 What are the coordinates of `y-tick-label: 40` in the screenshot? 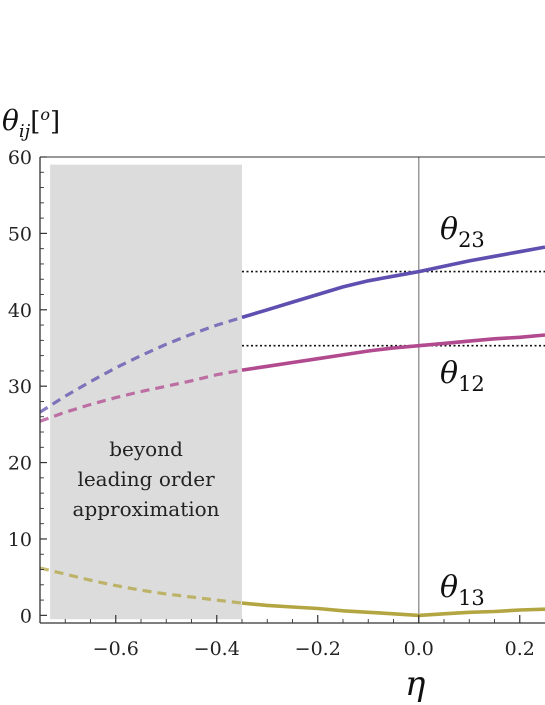 It's located at (20, 311).